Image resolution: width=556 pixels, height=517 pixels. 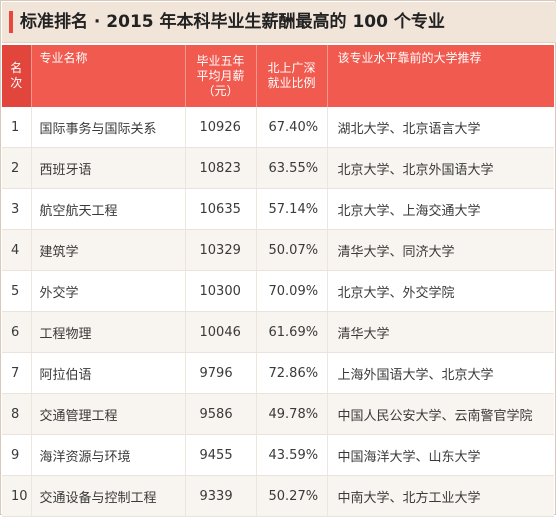 I want to click on header-rank-line: 次, so click(x=16, y=83).